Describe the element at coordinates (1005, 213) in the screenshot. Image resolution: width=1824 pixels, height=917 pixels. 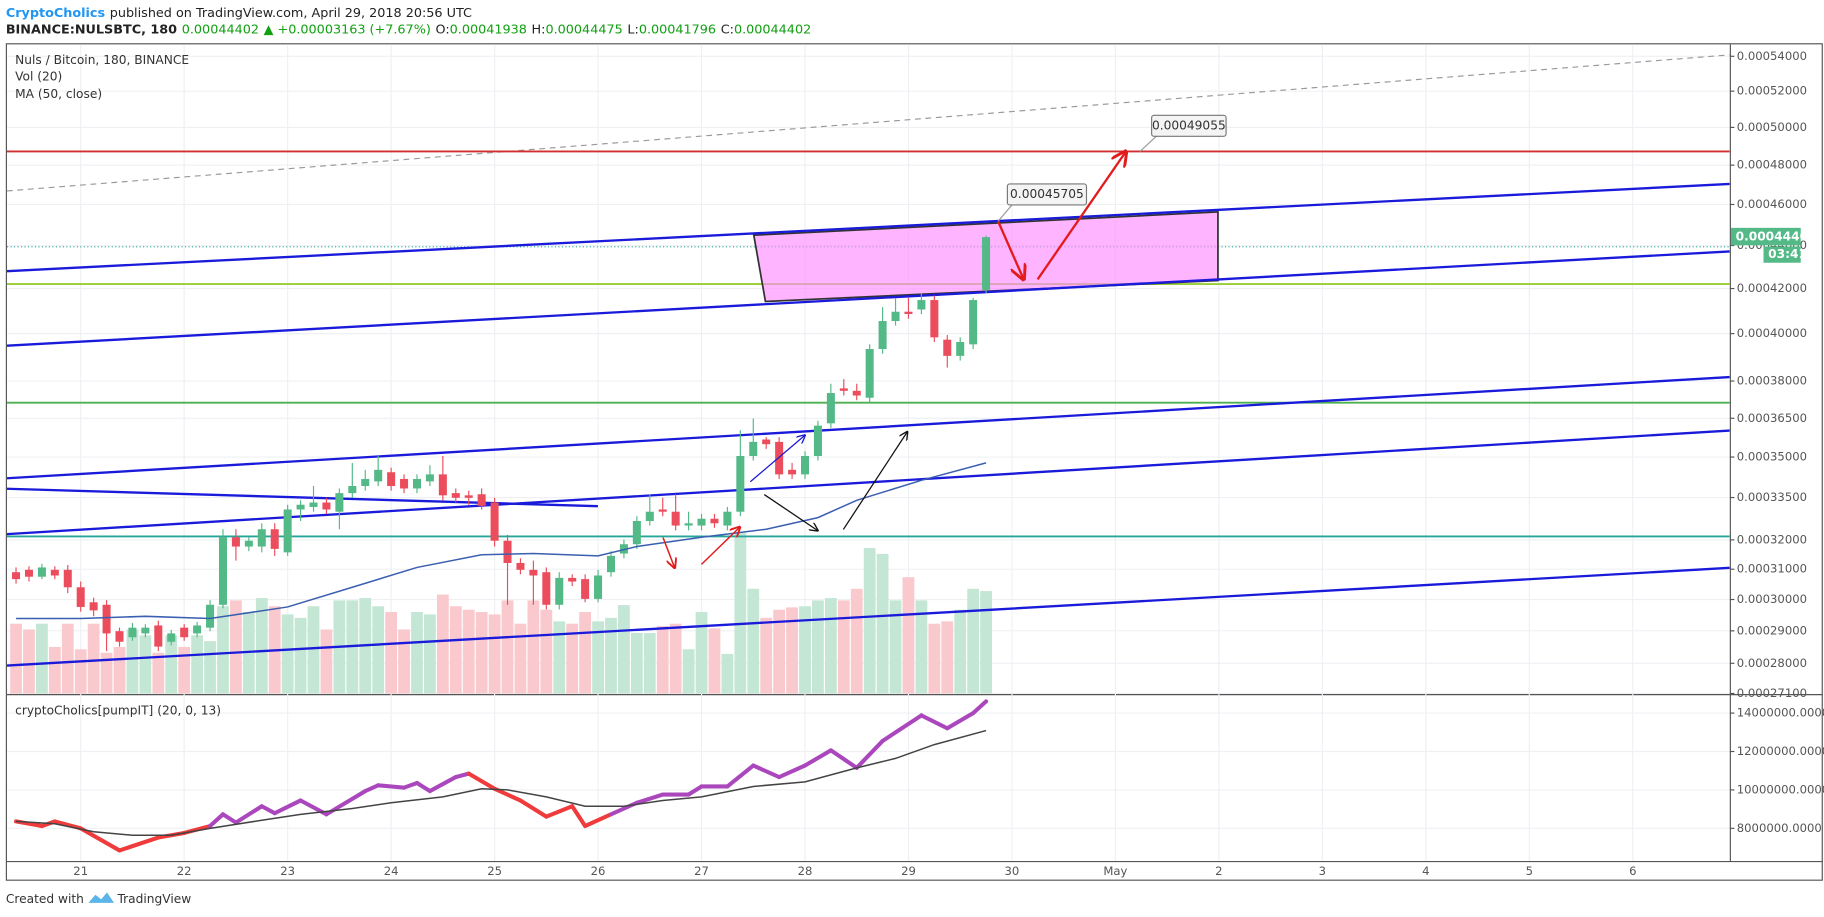
I see `callout-leader` at that location.